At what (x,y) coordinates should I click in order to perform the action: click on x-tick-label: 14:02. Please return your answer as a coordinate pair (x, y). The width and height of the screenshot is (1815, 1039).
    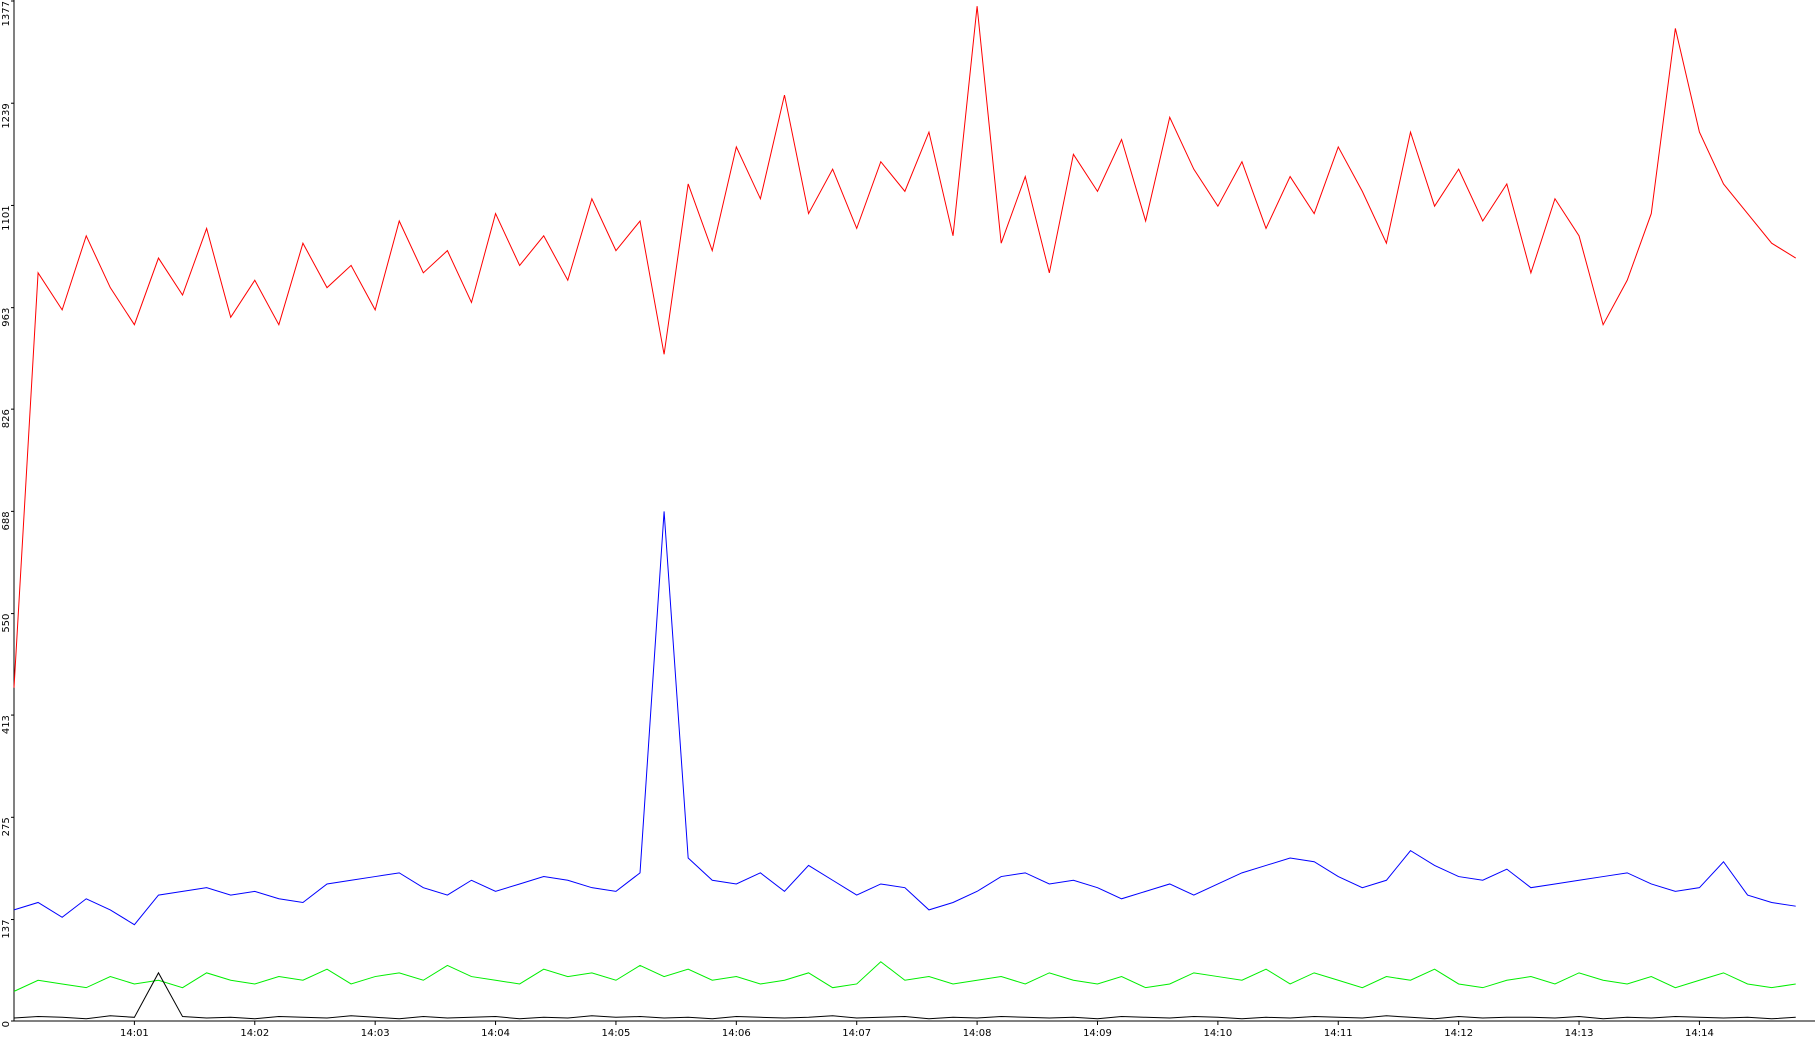
    Looking at the image, I should click on (254, 1033).